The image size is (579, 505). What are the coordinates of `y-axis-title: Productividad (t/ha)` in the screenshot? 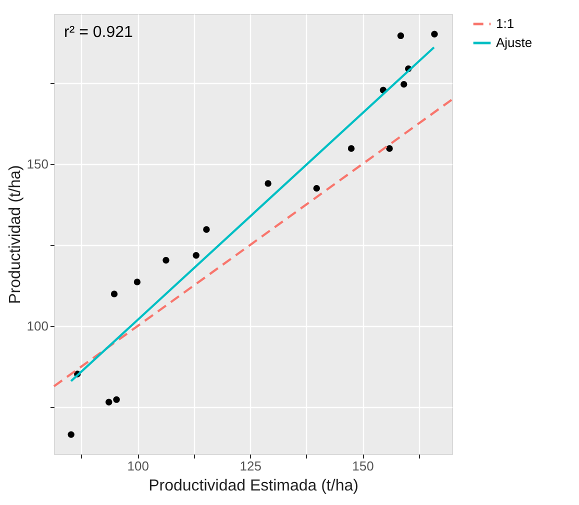 It's located at (15, 234).